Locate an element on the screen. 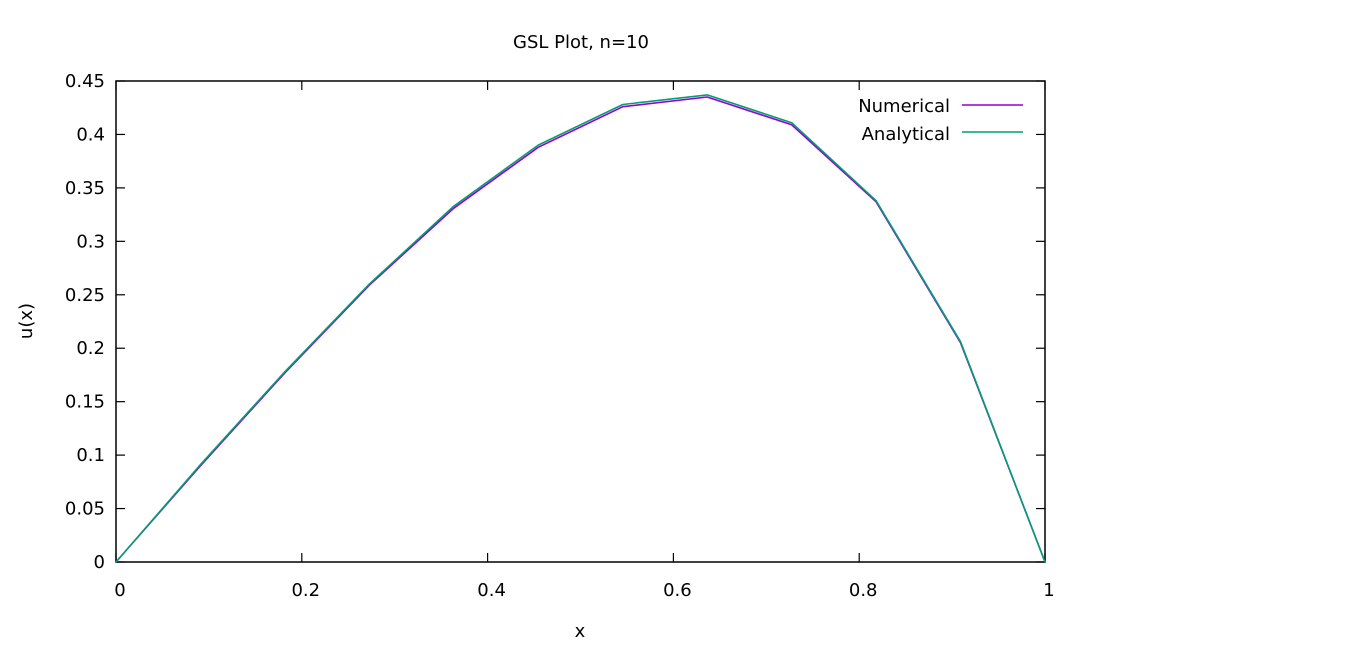  y-tick-label: 0.05 is located at coordinates (85, 509).